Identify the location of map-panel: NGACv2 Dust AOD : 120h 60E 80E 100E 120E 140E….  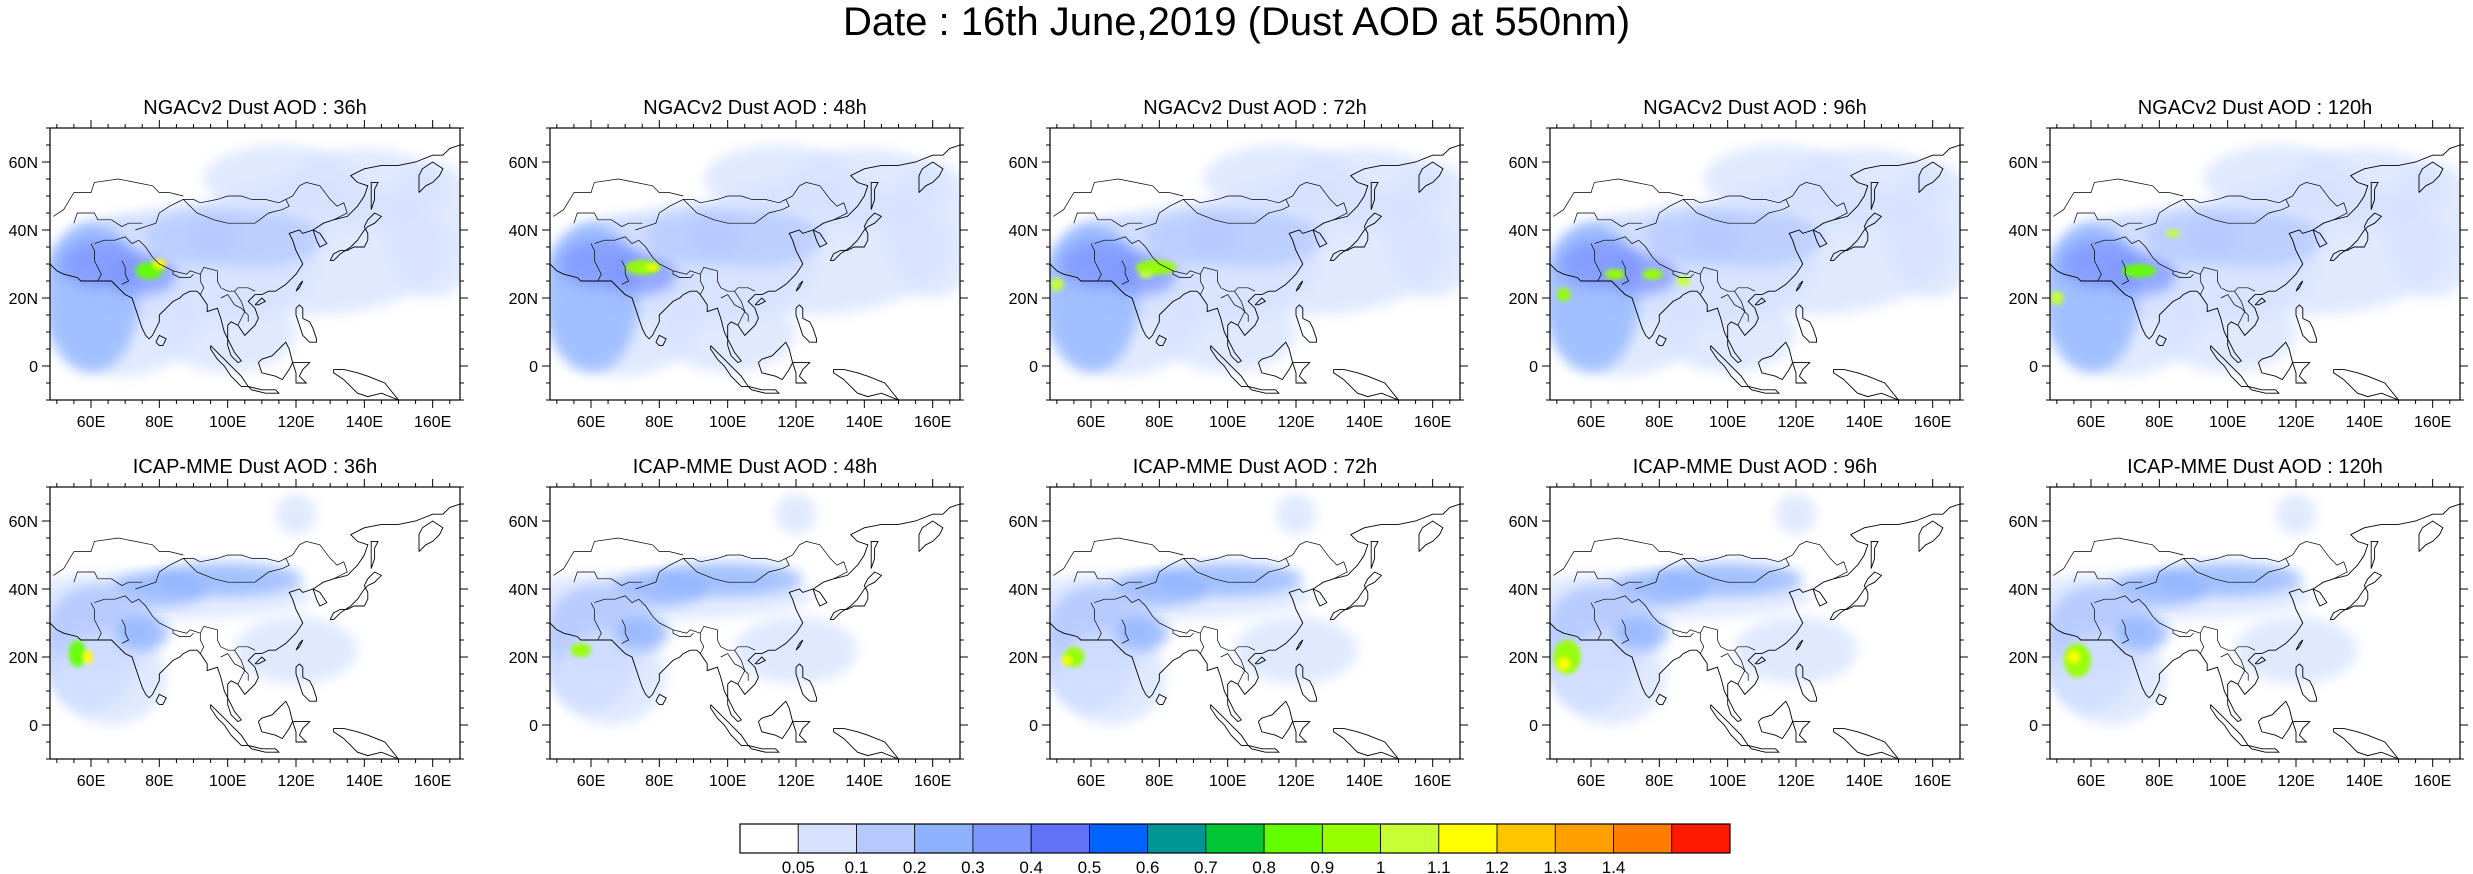
(2238, 264).